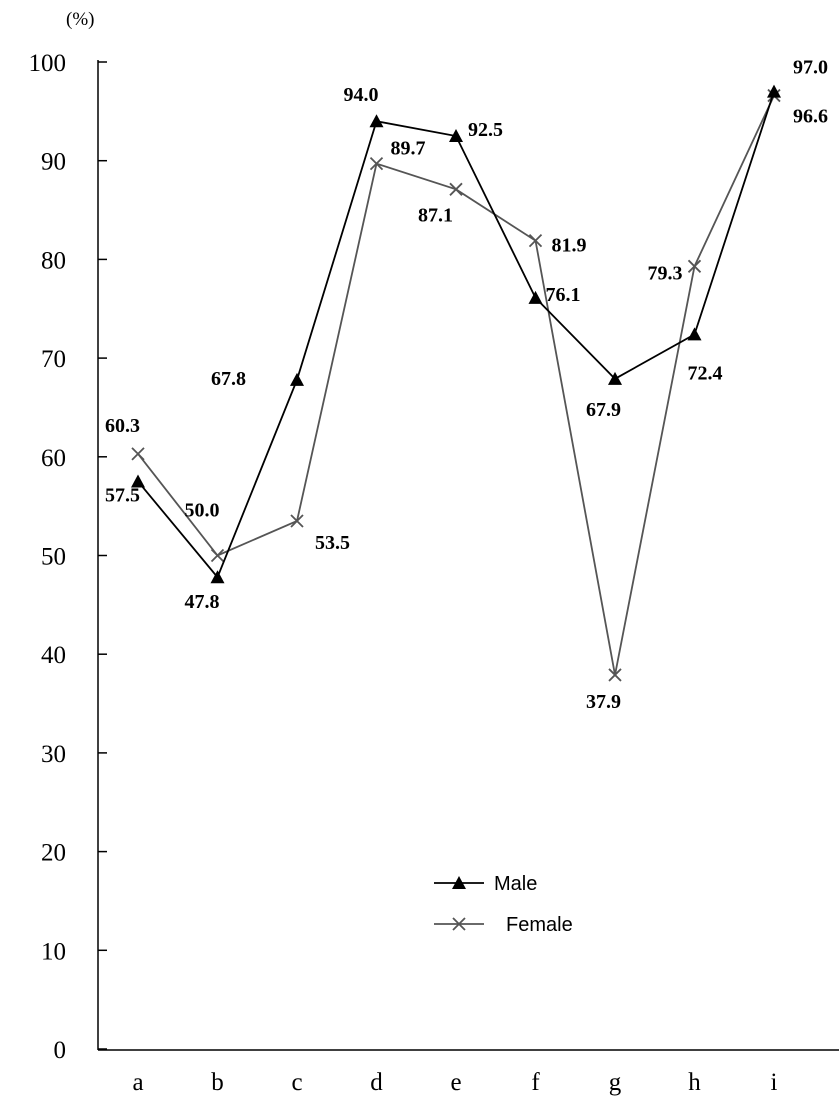 Image resolution: width=839 pixels, height=1102 pixels. Describe the element at coordinates (603, 702) in the screenshot. I see `data-label-female: 37.9` at that location.